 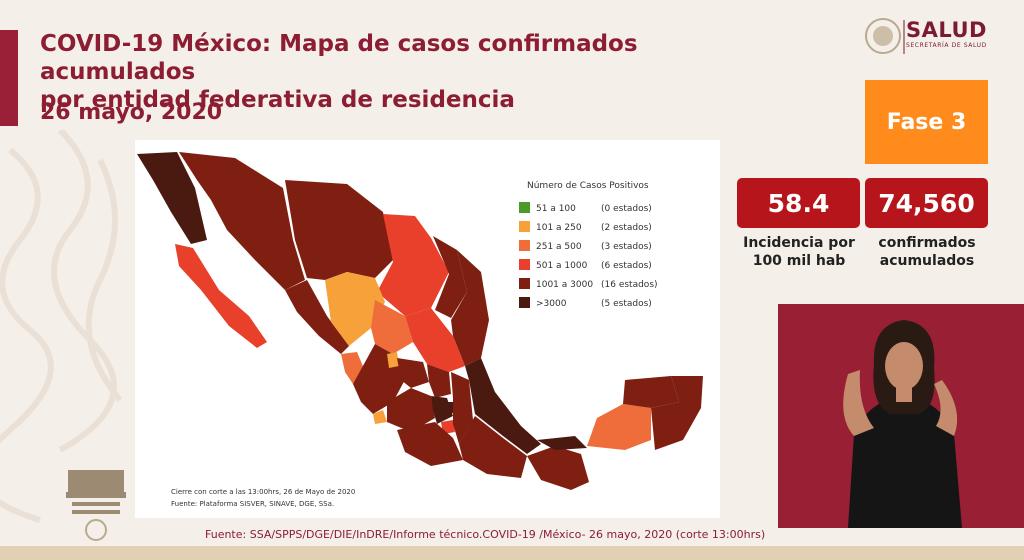 I want to click on state-michoacan, so click(x=411, y=410).